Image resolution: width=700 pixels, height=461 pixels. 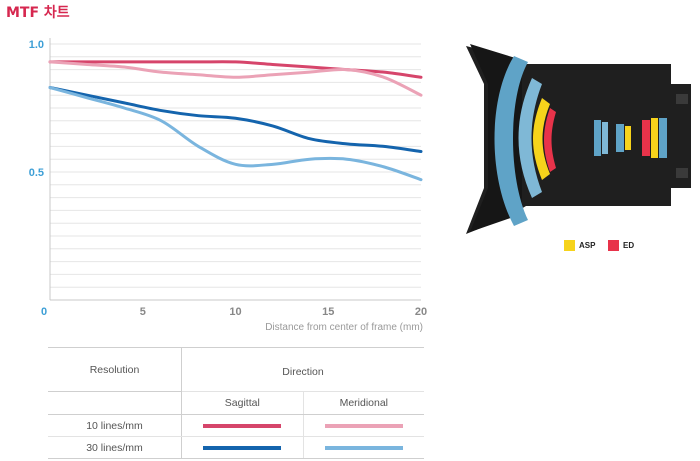 I want to click on meridional-header: Meridional, so click(x=363, y=403).